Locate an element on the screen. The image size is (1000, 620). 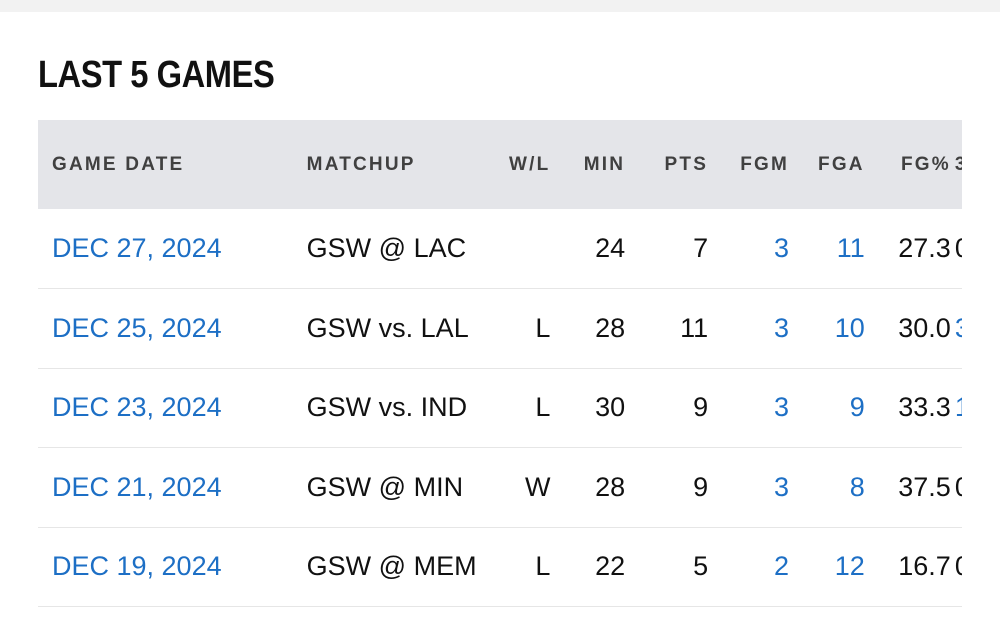
fg-pct-cell: 30.0 is located at coordinates (924, 327).